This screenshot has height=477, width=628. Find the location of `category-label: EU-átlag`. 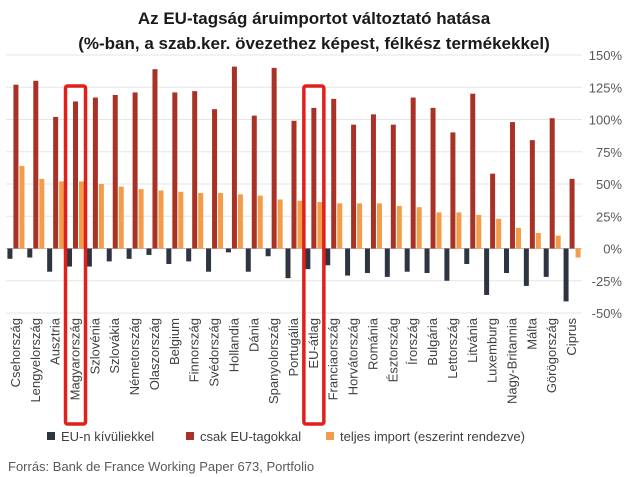

category-label: EU-átlag is located at coordinates (313, 343).